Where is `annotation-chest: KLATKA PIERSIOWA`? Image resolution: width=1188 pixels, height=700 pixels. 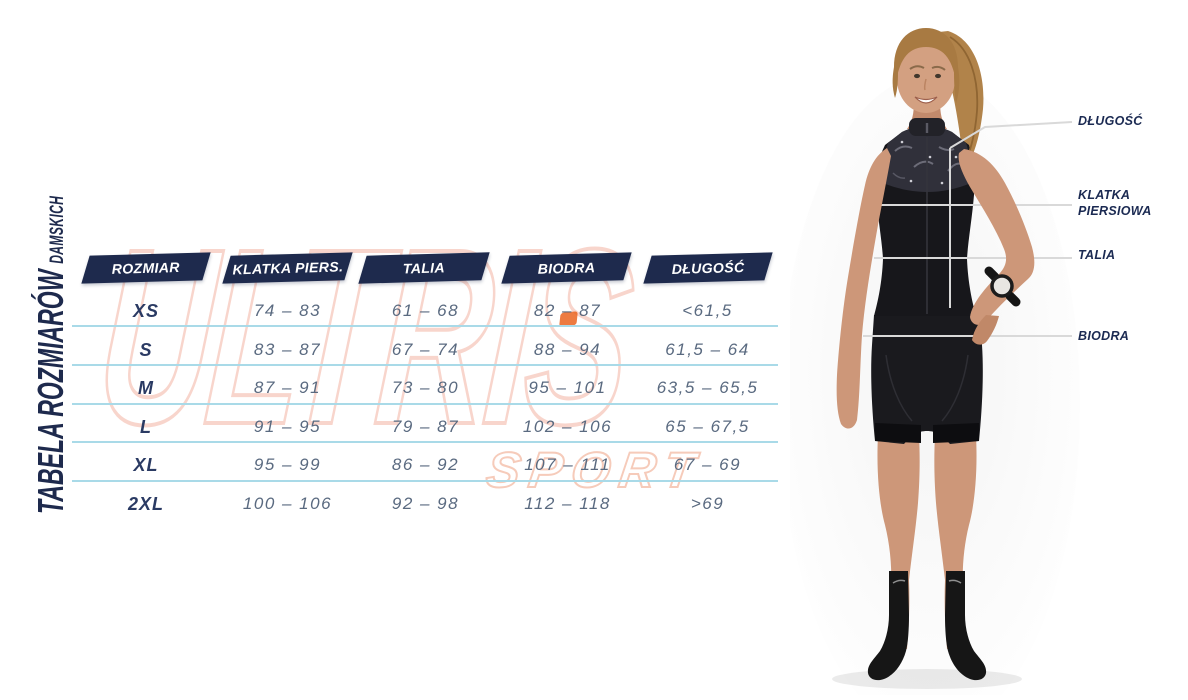
annotation-chest: KLATKA PIERSIOWA is located at coordinates (1115, 203).